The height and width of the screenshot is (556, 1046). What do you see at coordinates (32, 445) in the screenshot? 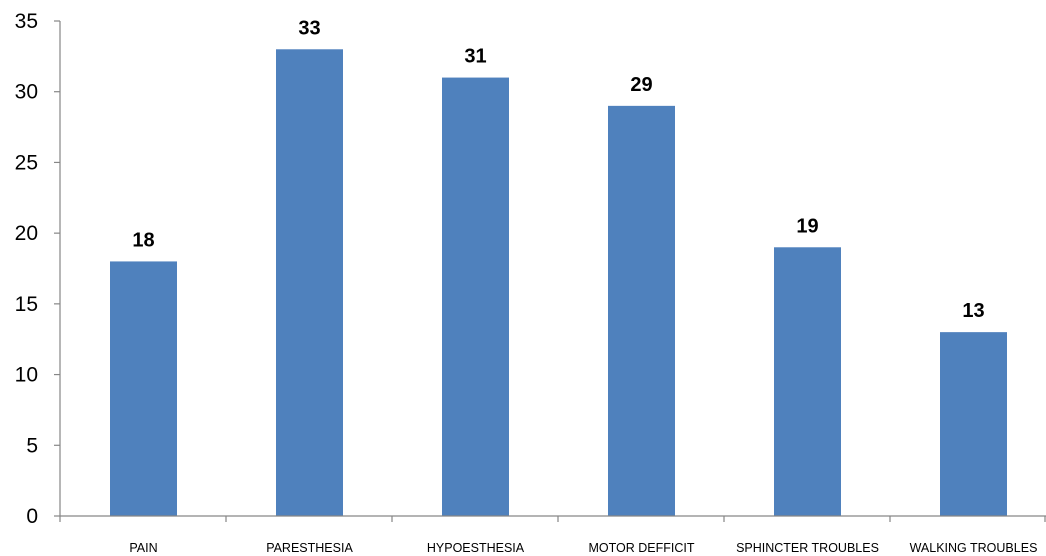
I see `y-tick-label: 5` at bounding box center [32, 445].